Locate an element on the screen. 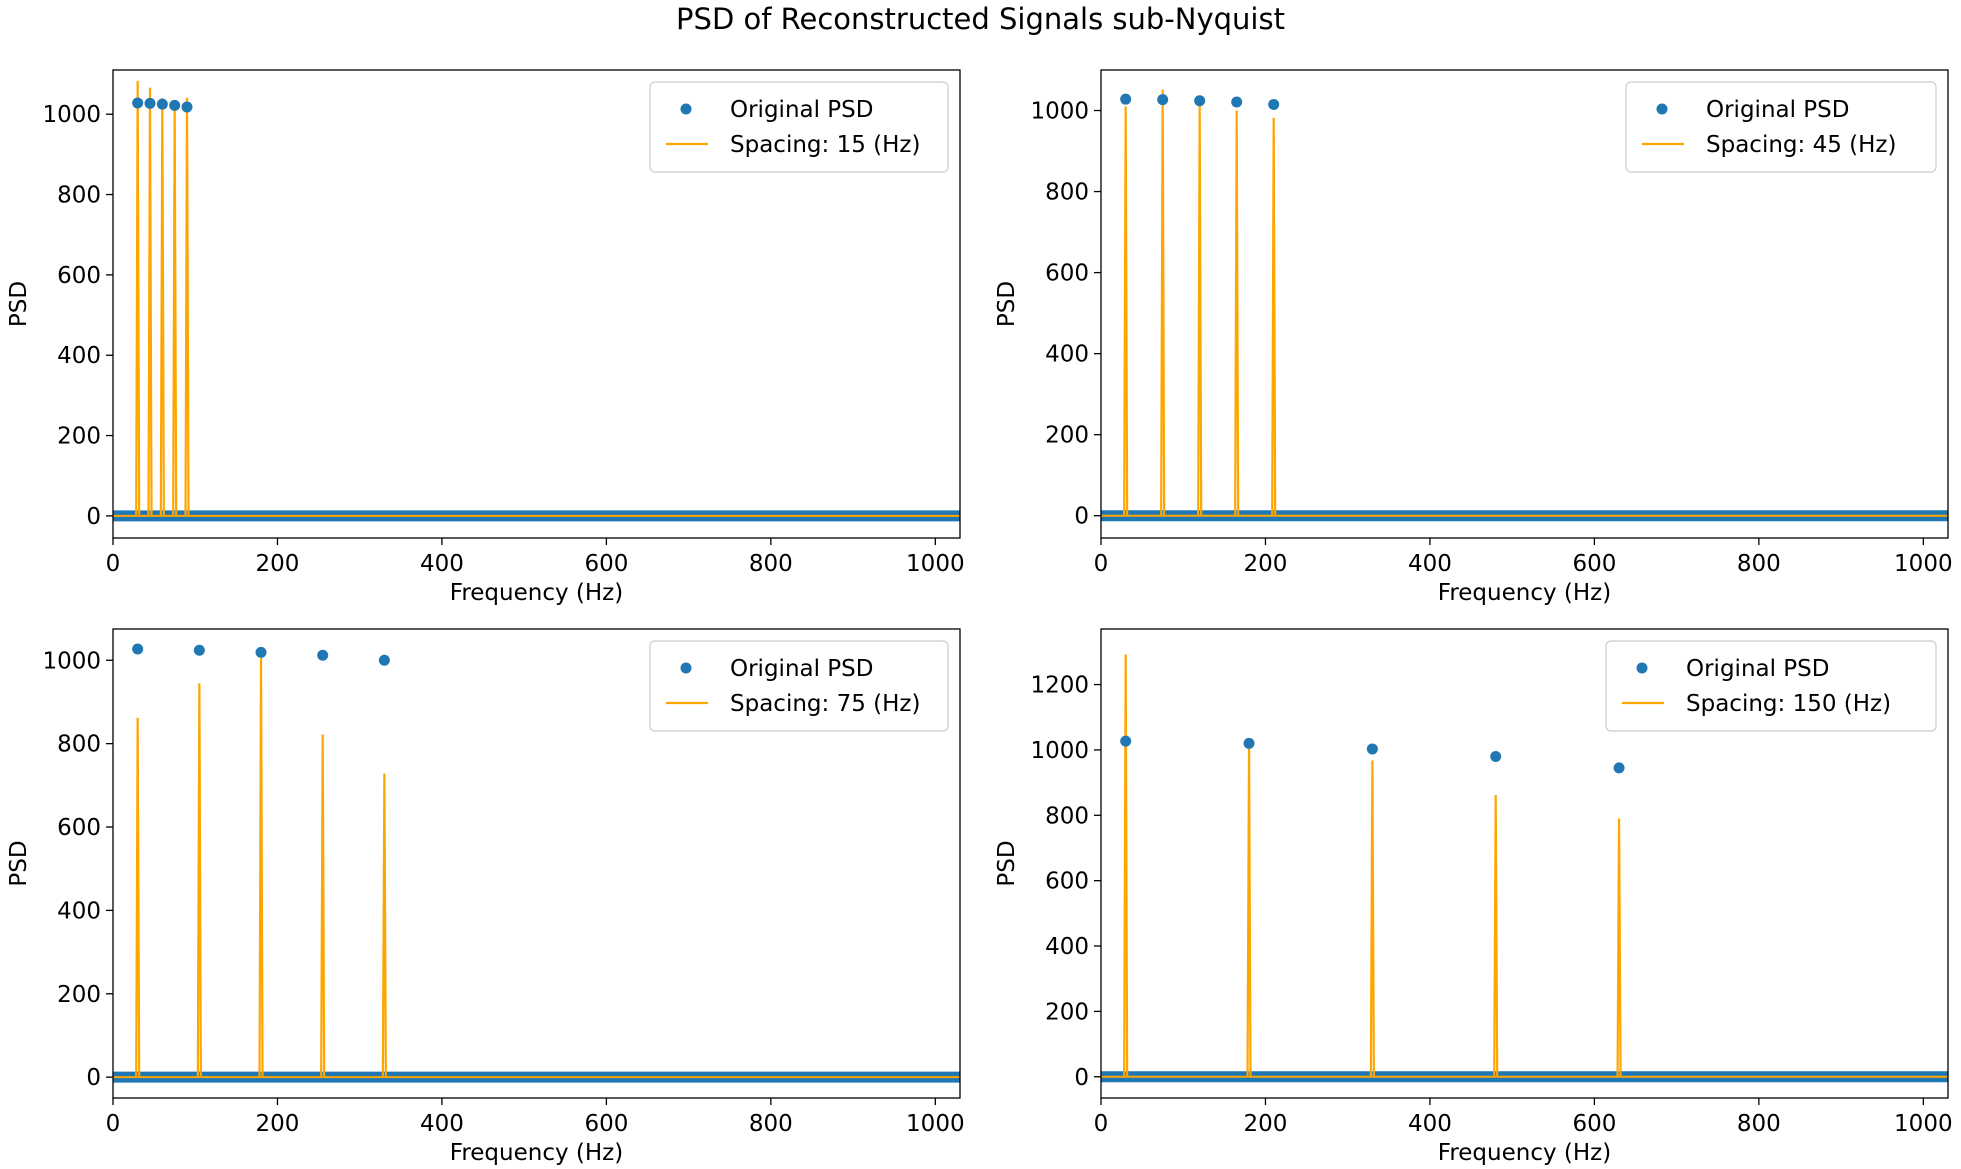 The width and height of the screenshot is (1961, 1169). figure-title: PSD of Reconstructed Signals sub-Nyquist is located at coordinates (980, 19).